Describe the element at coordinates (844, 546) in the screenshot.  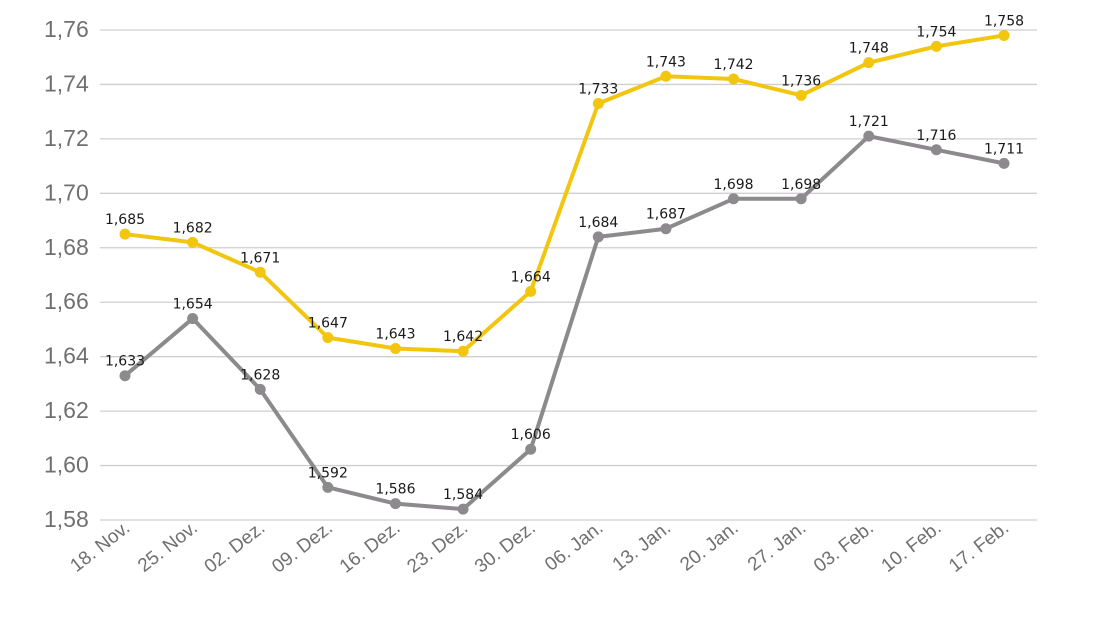
I see `x-tick-label: 03. Feb.` at that location.